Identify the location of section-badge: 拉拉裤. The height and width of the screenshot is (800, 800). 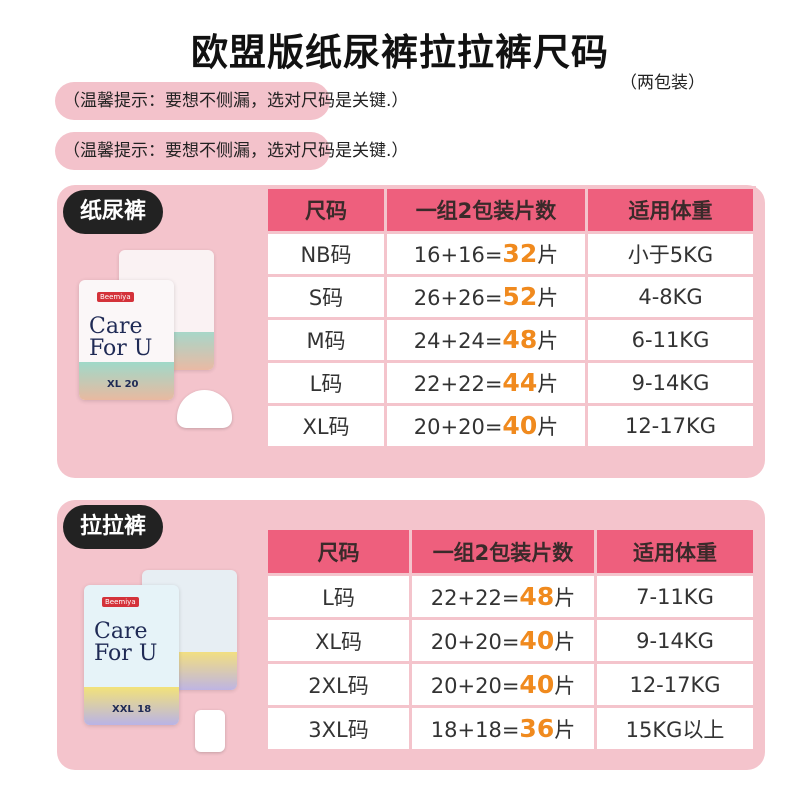
(113, 527).